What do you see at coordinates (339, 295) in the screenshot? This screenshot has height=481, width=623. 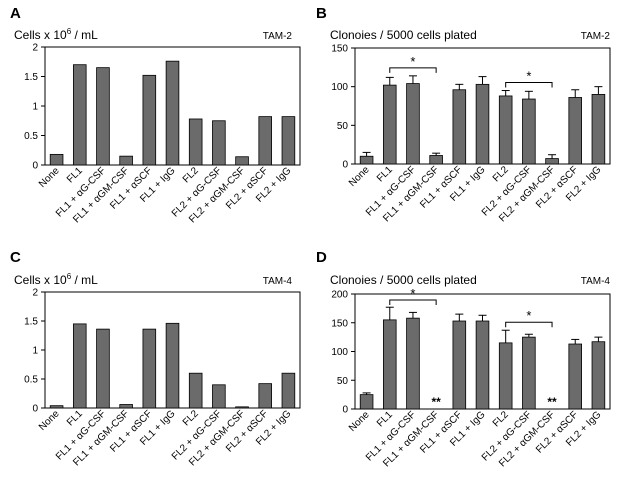 I see `y-tick-label: 200` at bounding box center [339, 295].